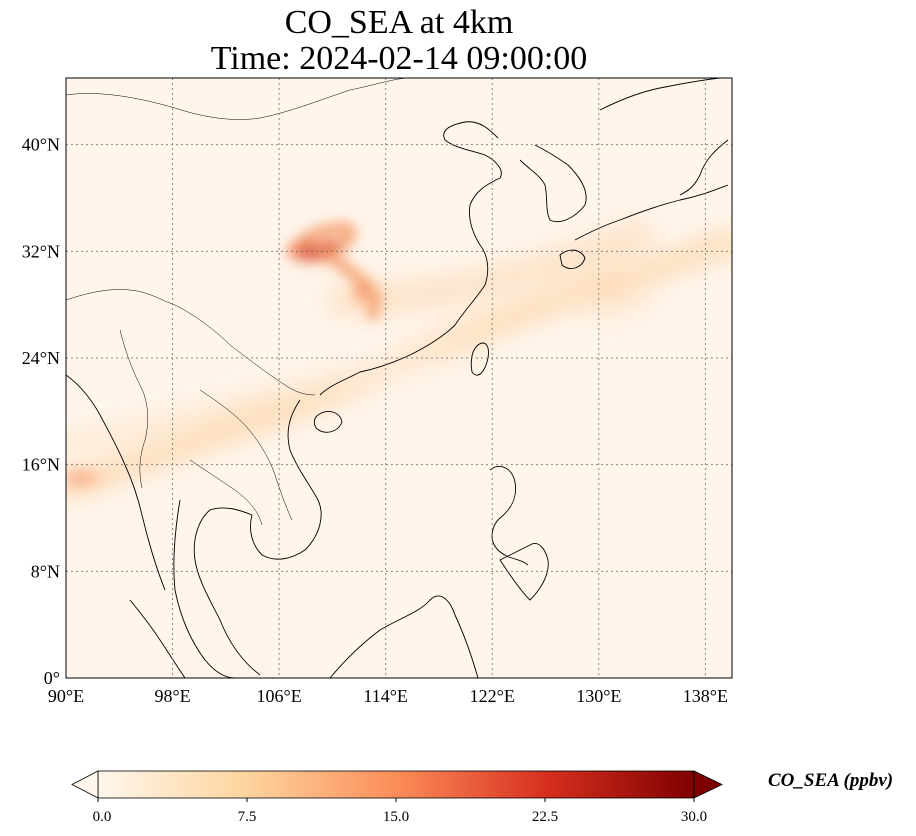 The width and height of the screenshot is (916, 836). Describe the element at coordinates (41, 411) in the screenshot. I see `latitude-labels: 0° 8°N 16°N 24°N 32°N 40°N` at that location.